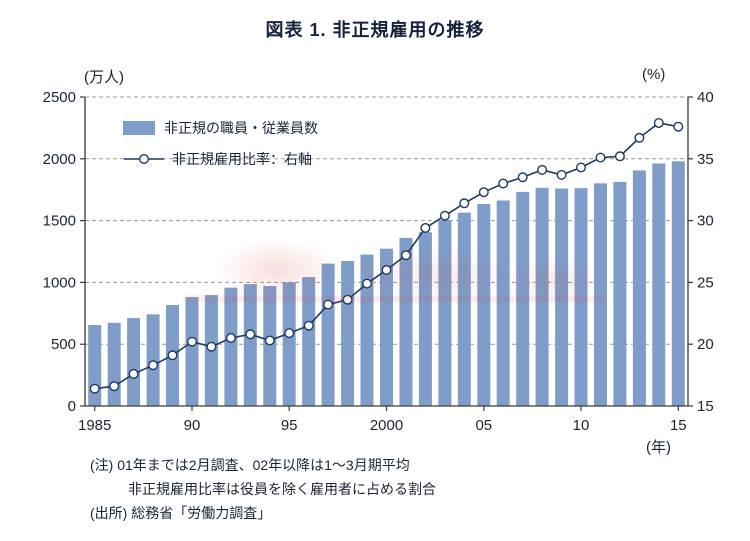 The height and width of the screenshot is (541, 750). What do you see at coordinates (705, 282) in the screenshot?
I see `right-tick-label: 25` at bounding box center [705, 282].